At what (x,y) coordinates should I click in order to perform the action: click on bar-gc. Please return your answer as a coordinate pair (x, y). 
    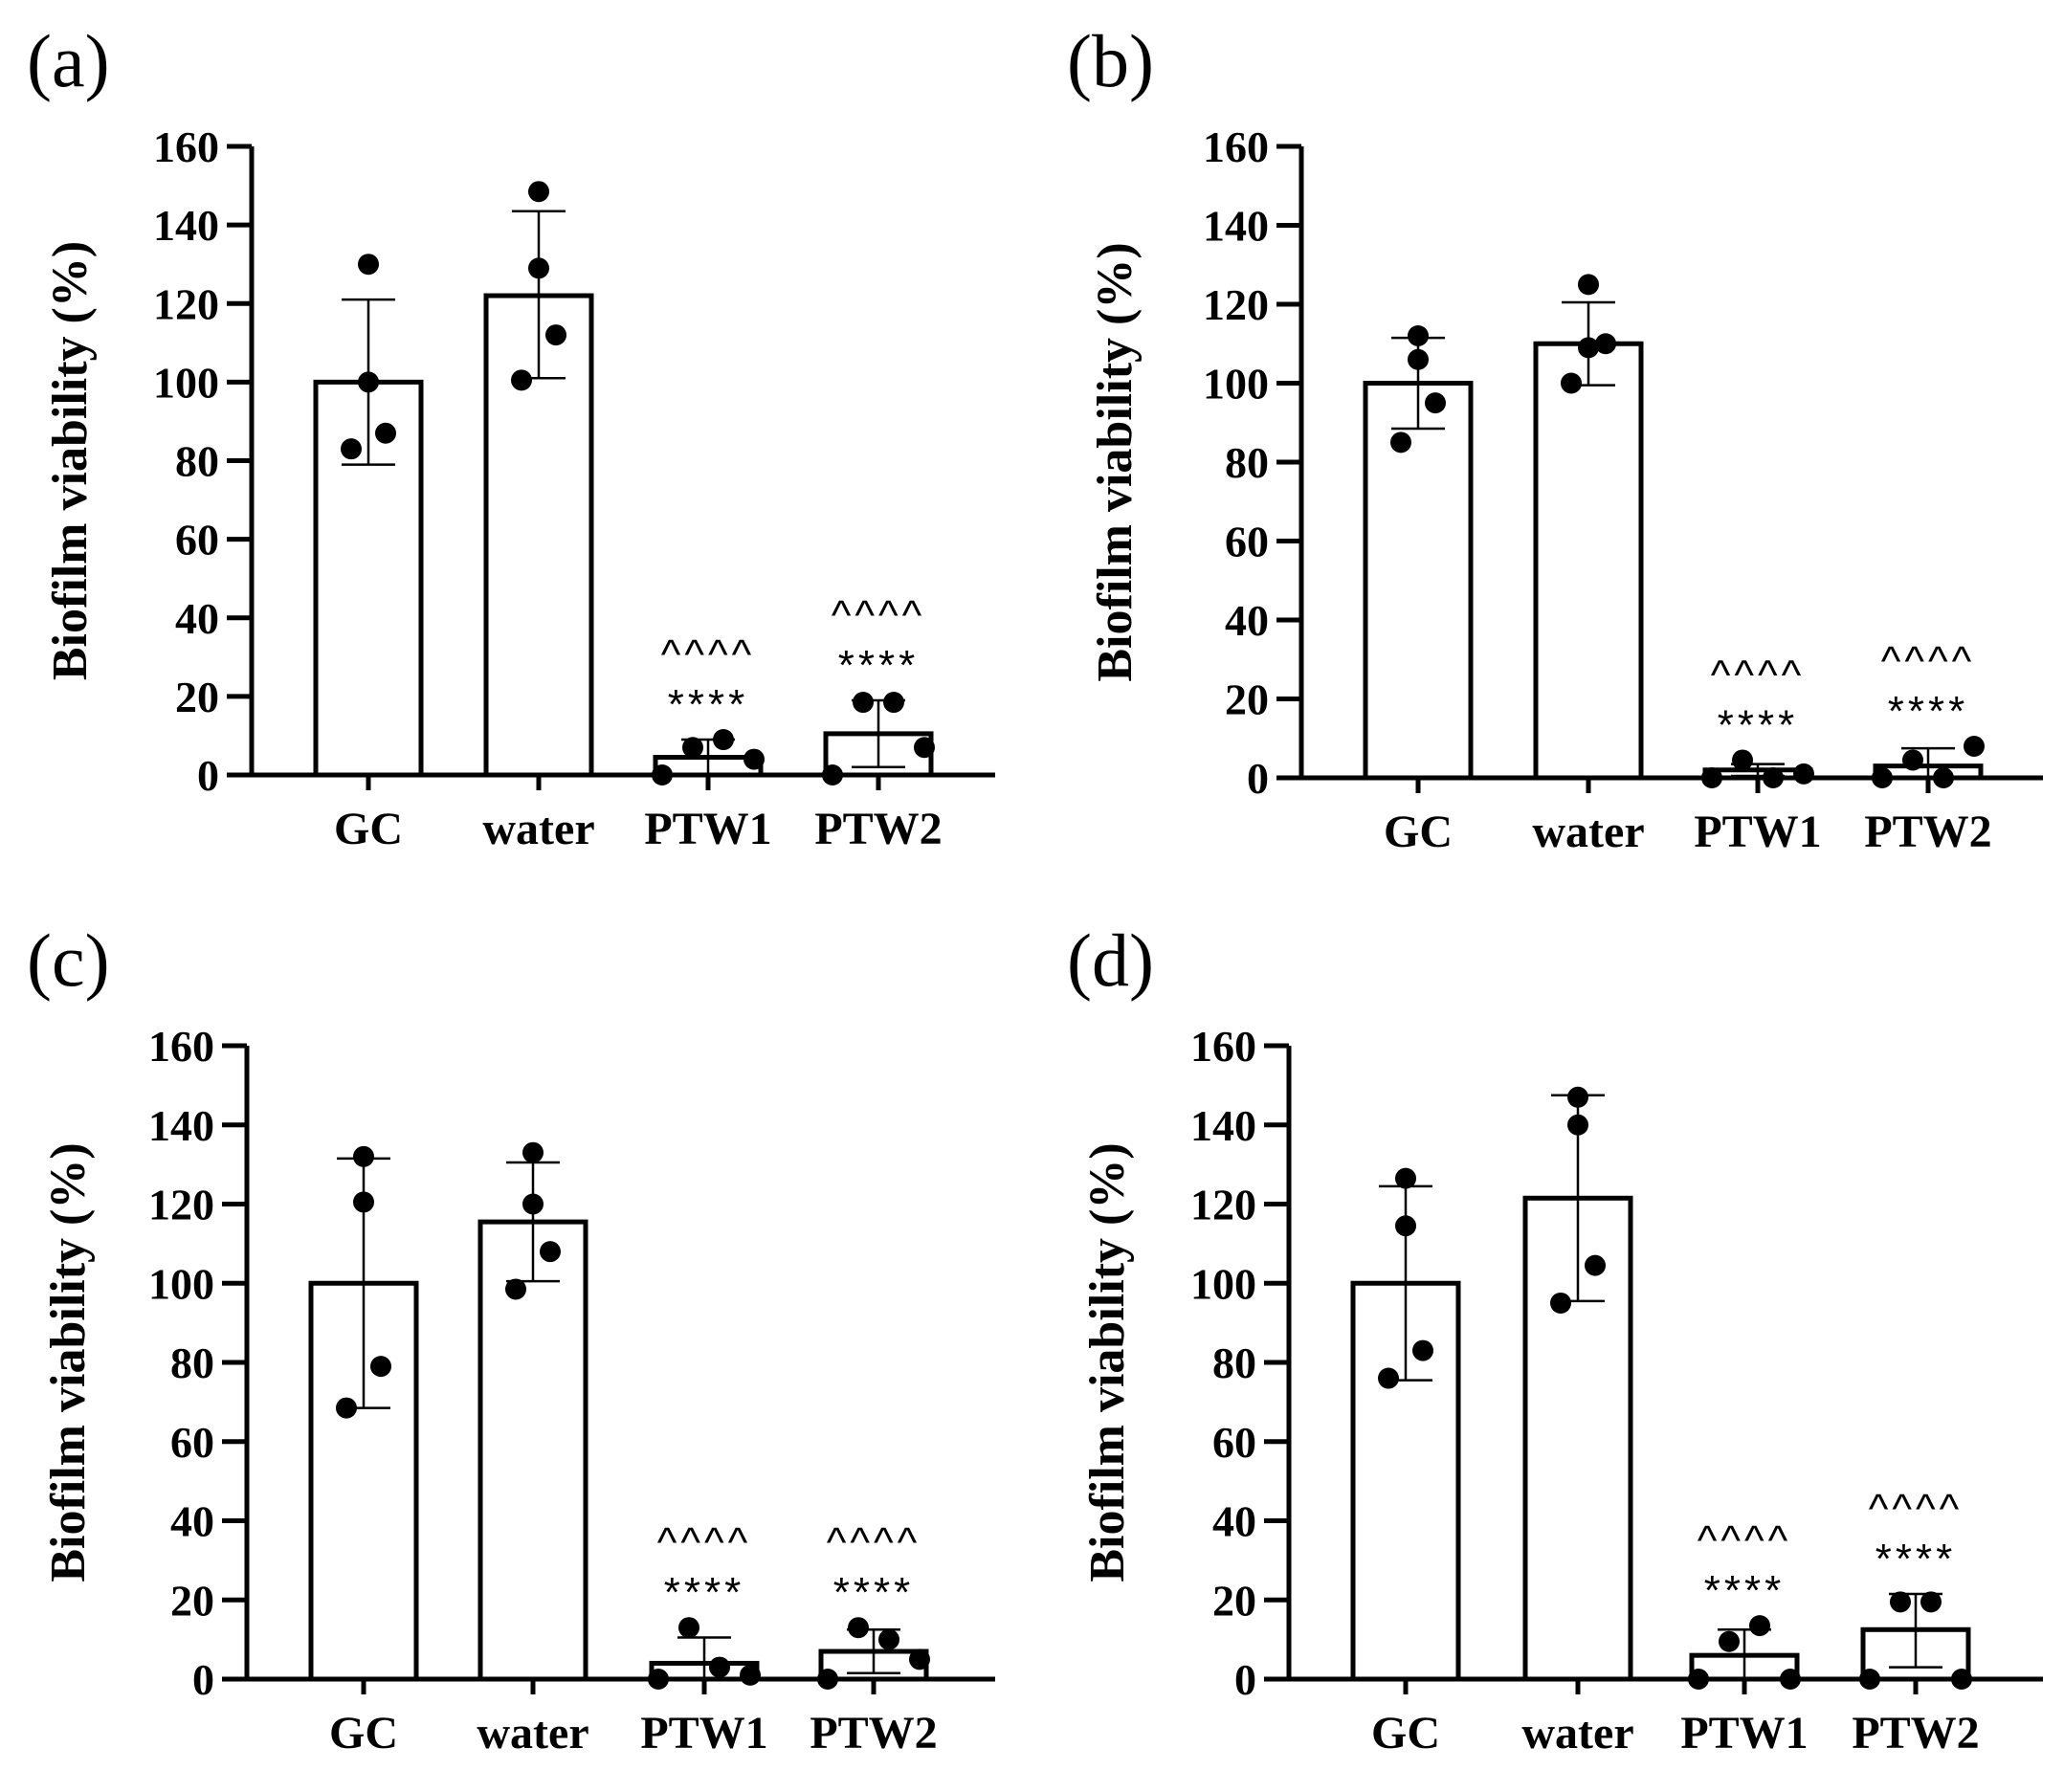
    Looking at the image, I should click on (1418, 581).